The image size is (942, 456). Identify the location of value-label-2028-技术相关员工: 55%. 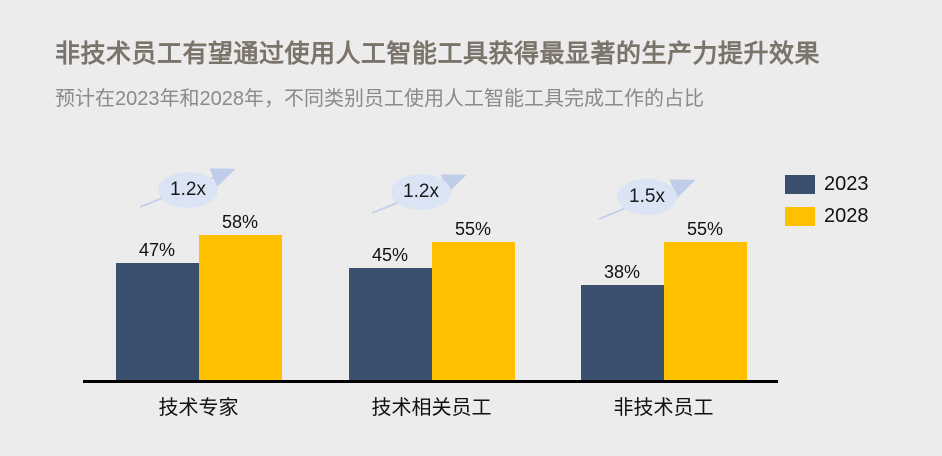
(473, 229).